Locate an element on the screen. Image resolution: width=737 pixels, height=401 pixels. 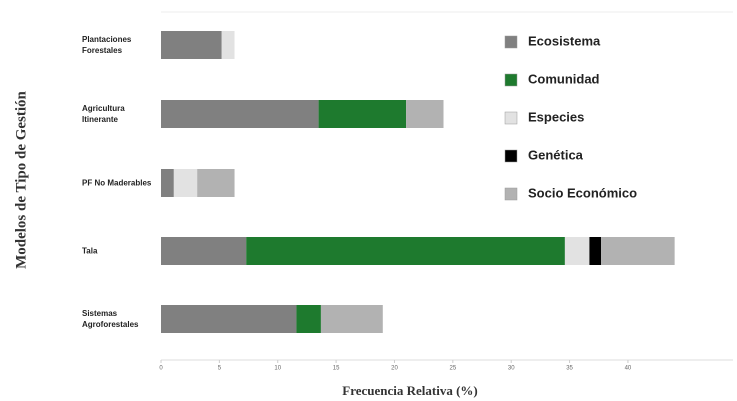
x-tick-label: 20 is located at coordinates (394, 369).